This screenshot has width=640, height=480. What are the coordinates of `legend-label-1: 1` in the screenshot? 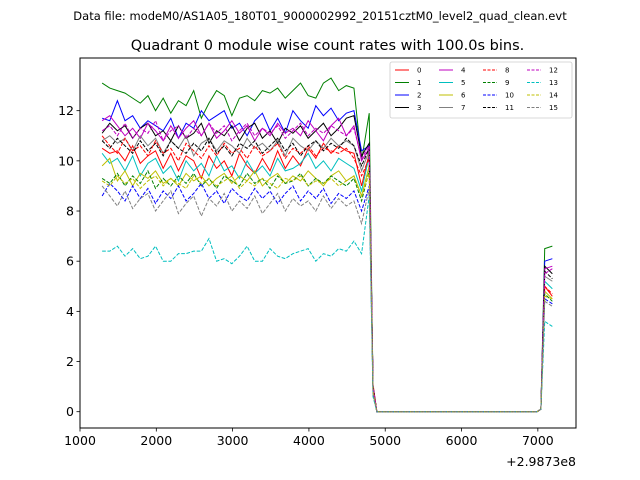 It's located at (419, 83).